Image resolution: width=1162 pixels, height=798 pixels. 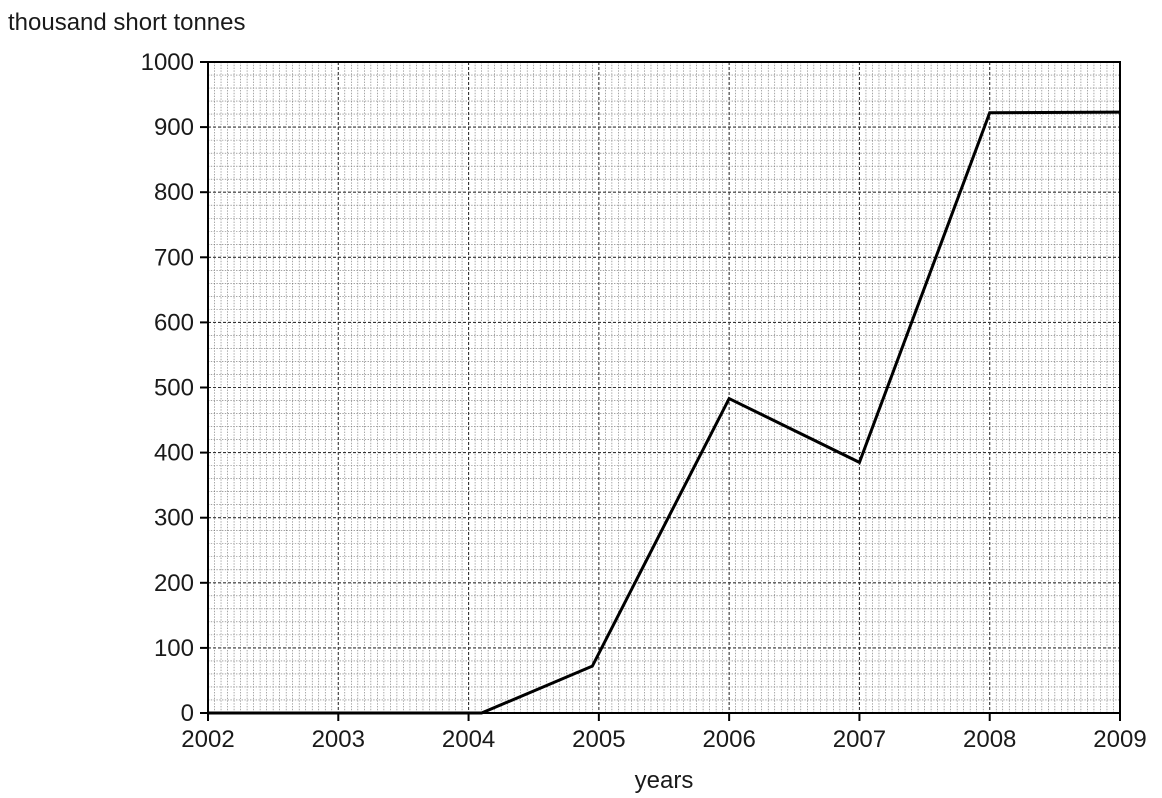 I want to click on y-tick-label: 100, so click(x=174, y=648).